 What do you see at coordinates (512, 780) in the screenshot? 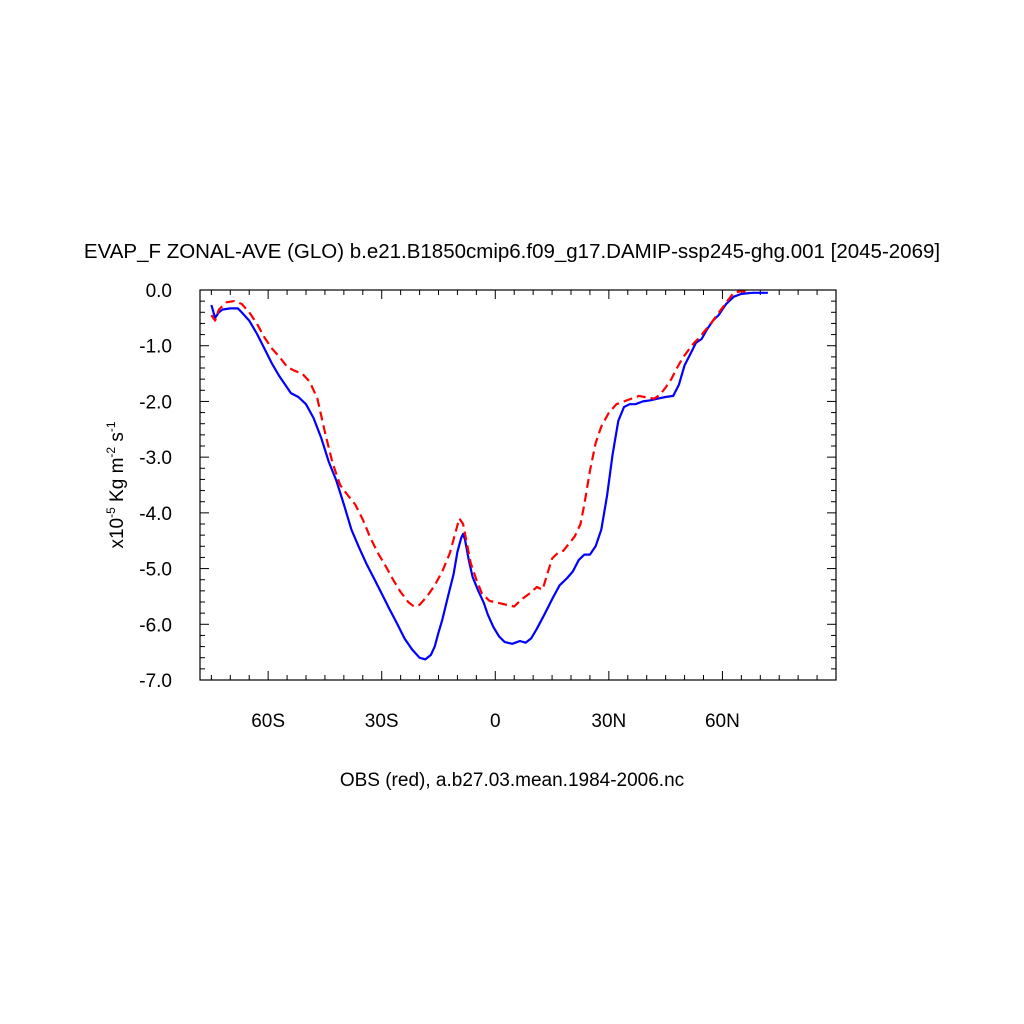
I see `x-axis-label: OBS (red), a.b27.03.mean.1984-2006.nc` at bounding box center [512, 780].